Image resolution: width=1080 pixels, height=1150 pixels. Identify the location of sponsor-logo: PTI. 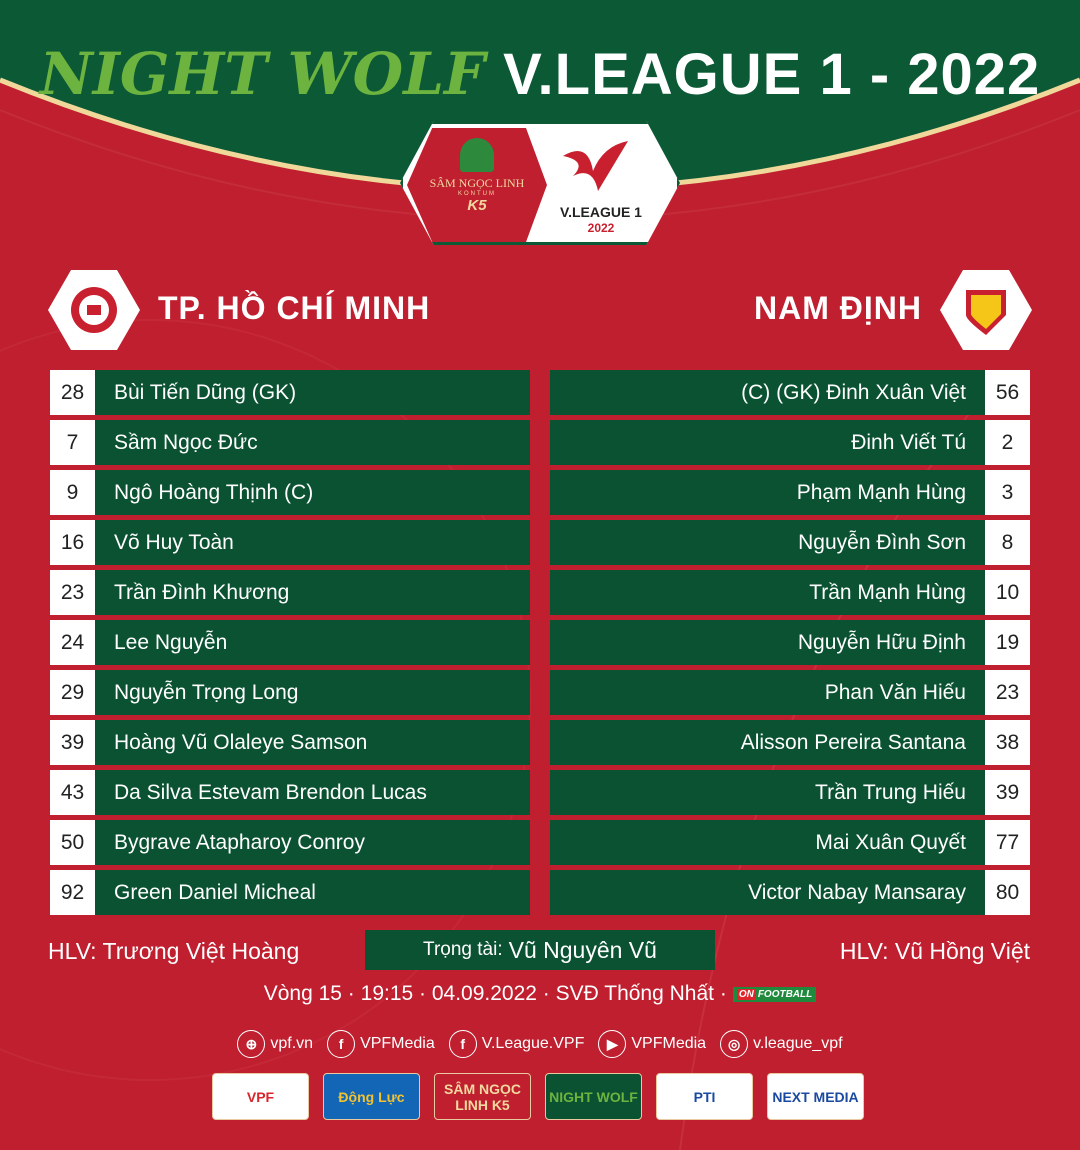
(704, 1096).